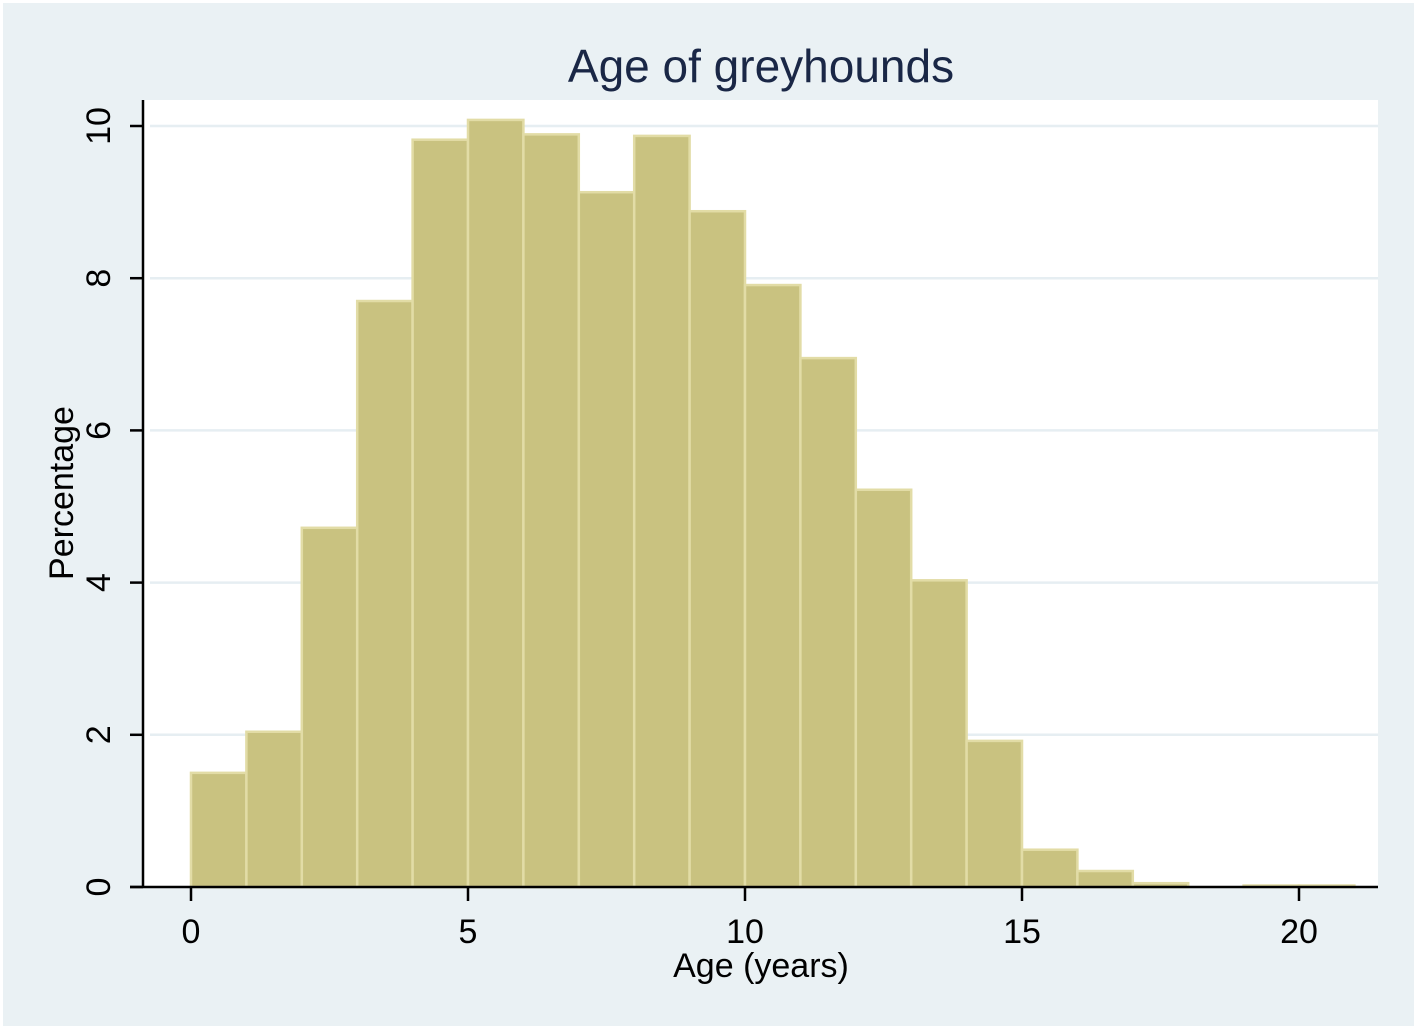  Describe the element at coordinates (745, 932) in the screenshot. I see `x-tick-label: 10` at that location.